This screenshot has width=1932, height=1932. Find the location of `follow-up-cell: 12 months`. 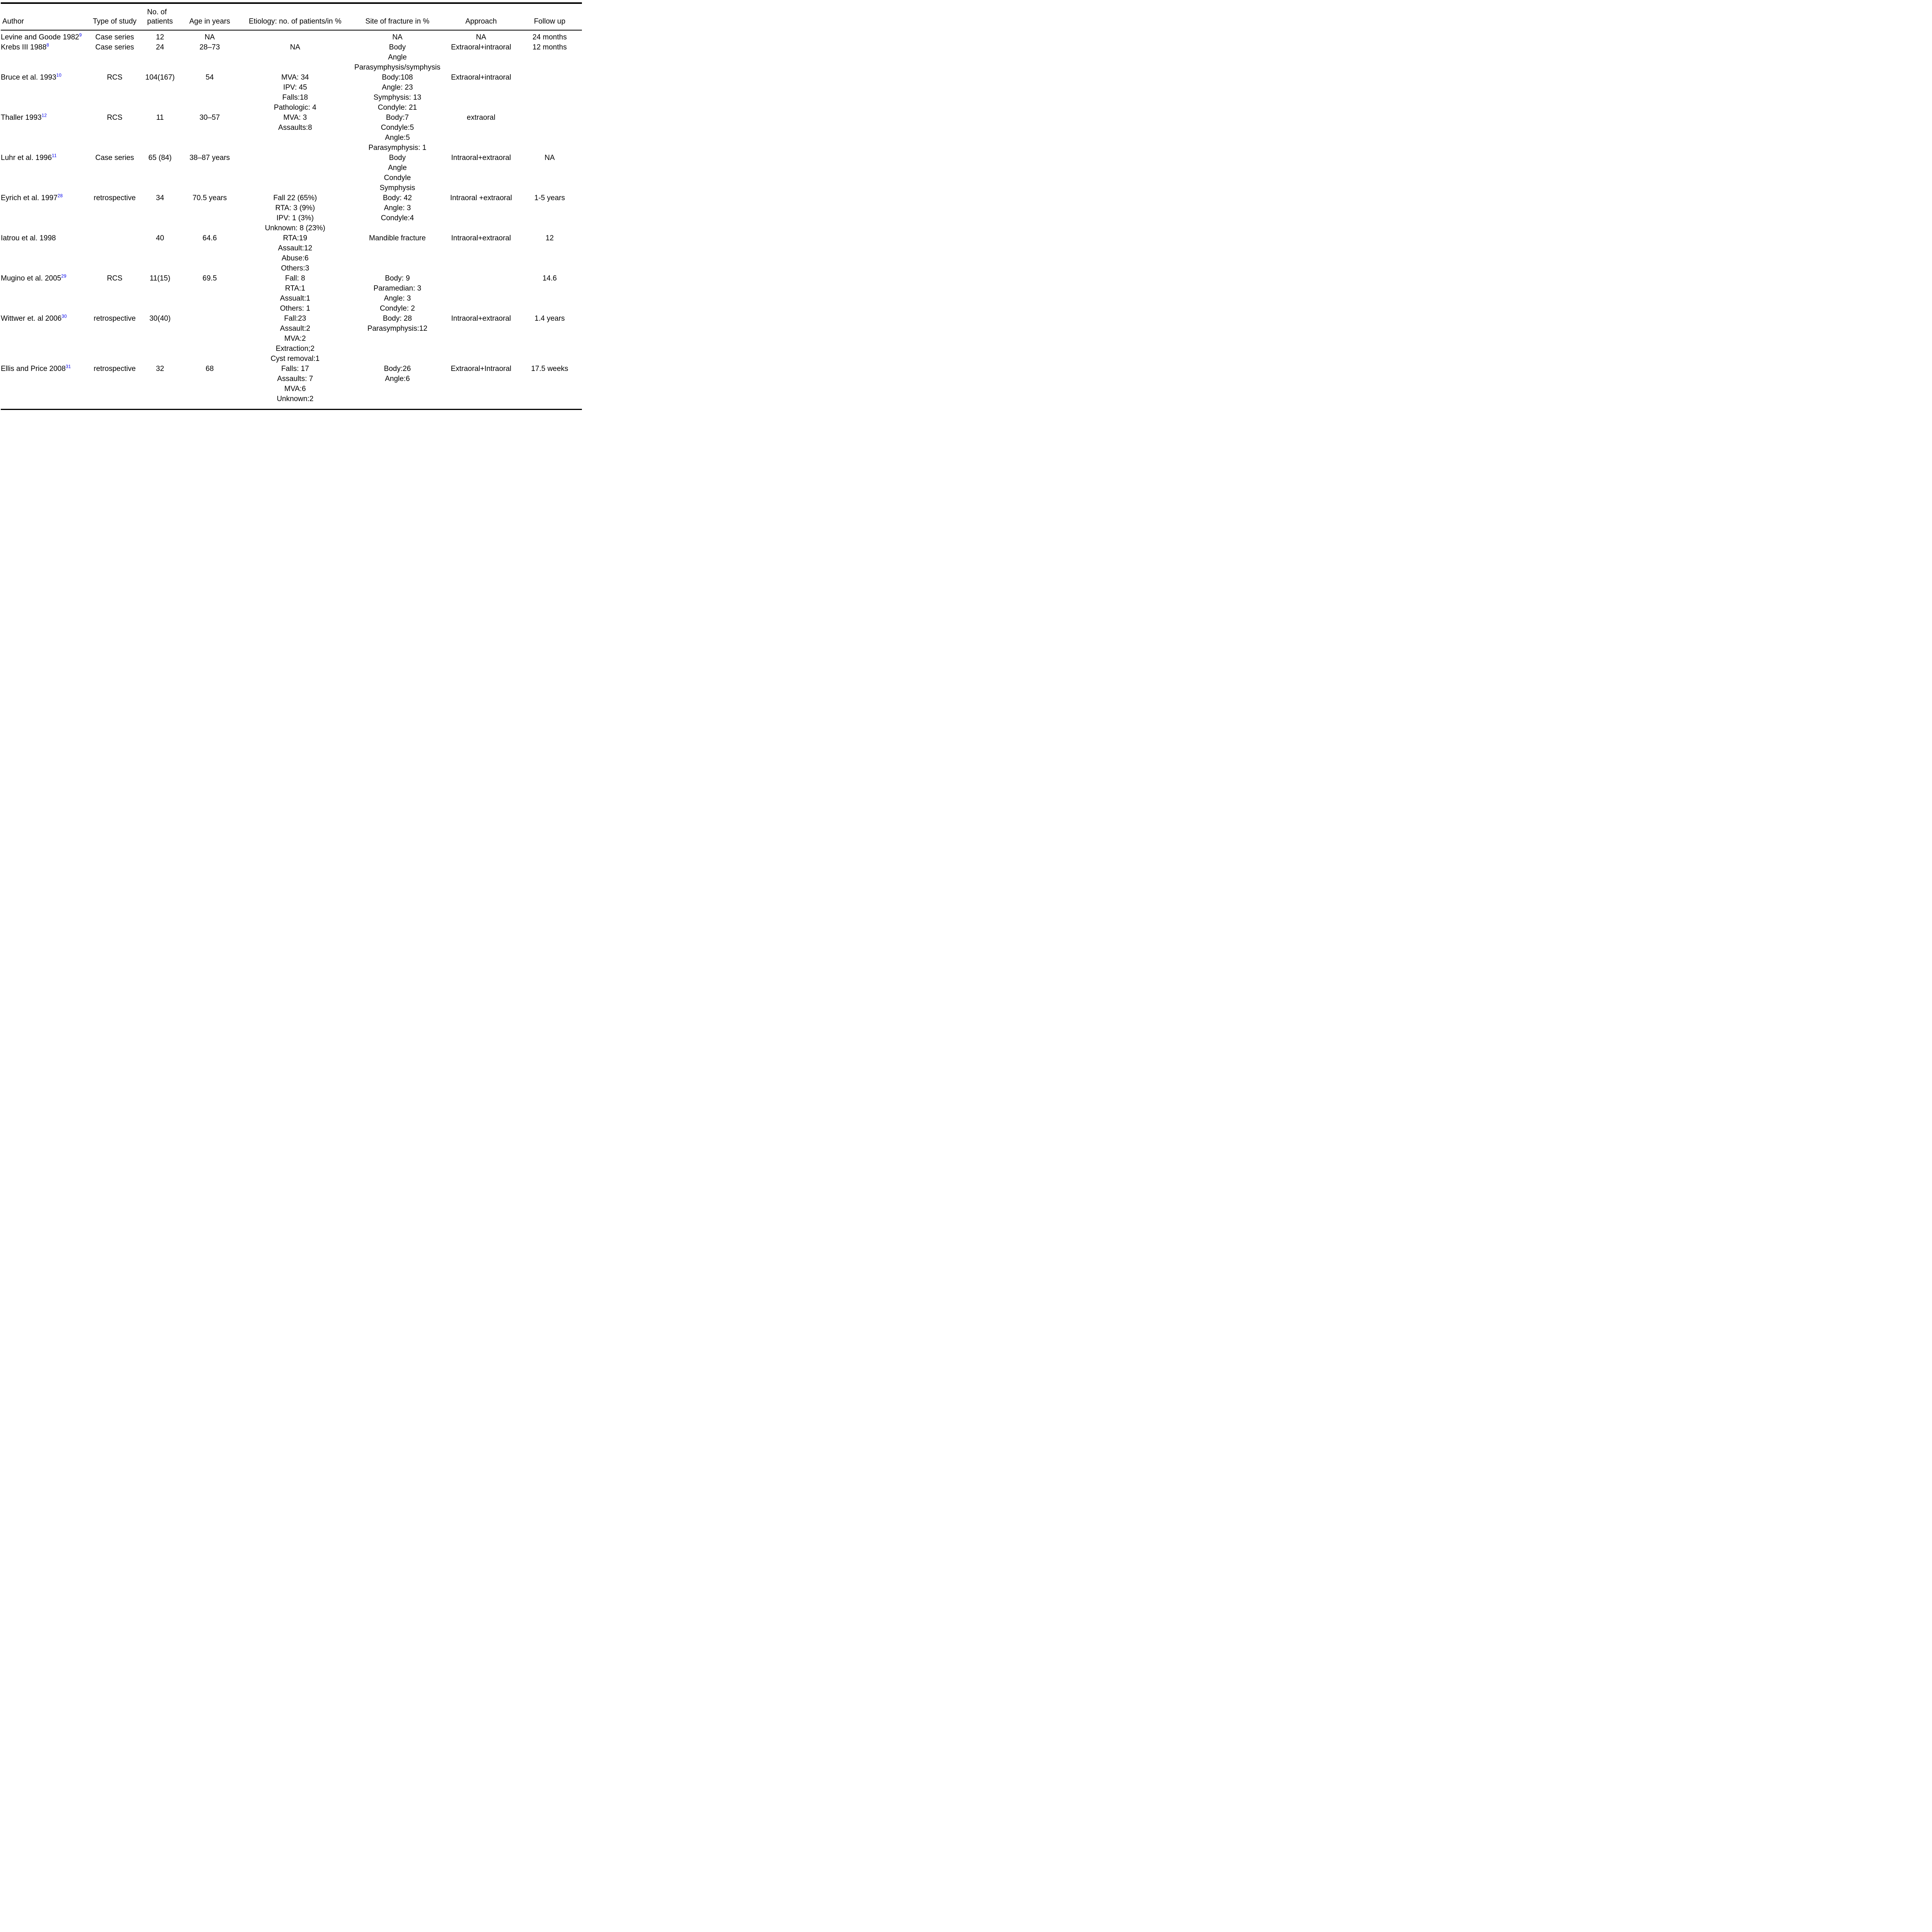

follow-up-cell: 12 months is located at coordinates (549, 47).